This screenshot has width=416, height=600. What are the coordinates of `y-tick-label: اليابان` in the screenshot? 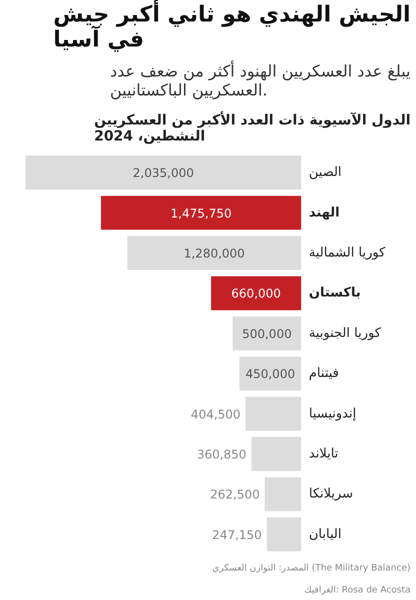 It's located at (325, 534).